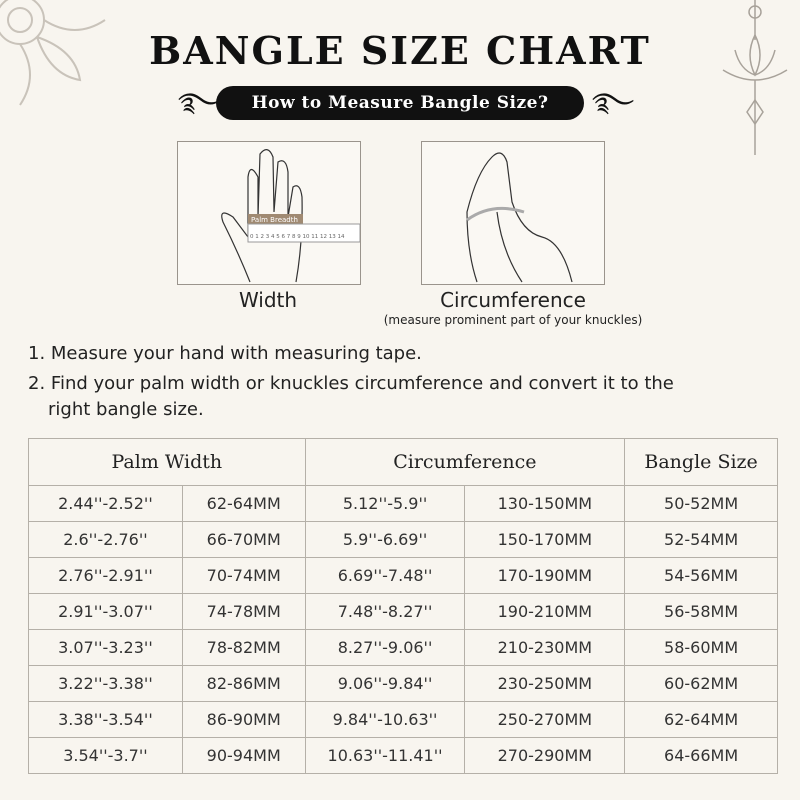 The height and width of the screenshot is (800, 800). Describe the element at coordinates (105, 611) in the screenshot. I see `palm-width-inches-cell: 2.91''-3.07''` at that location.